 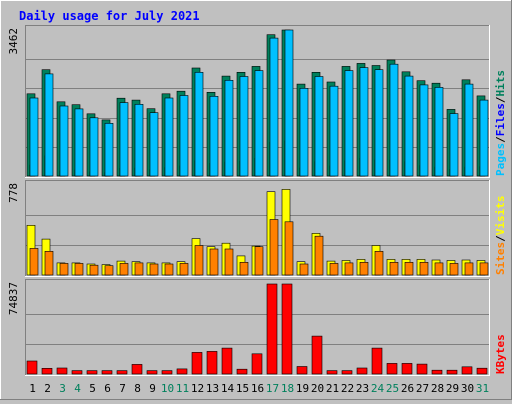 What do you see at coordinates (182, 388) in the screenshot?
I see `x-tick-label-day-11: 11` at bounding box center [182, 388].